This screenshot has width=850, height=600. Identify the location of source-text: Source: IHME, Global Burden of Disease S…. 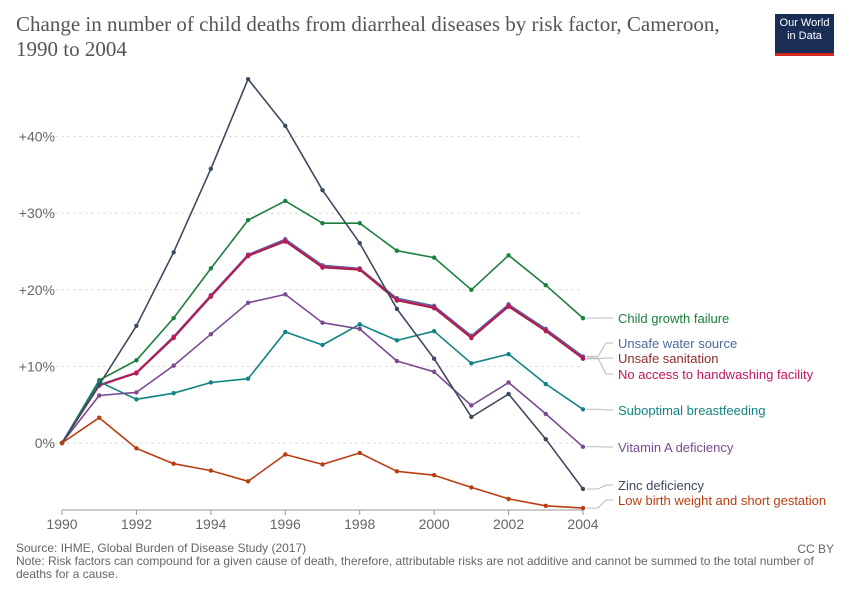
(161, 548).